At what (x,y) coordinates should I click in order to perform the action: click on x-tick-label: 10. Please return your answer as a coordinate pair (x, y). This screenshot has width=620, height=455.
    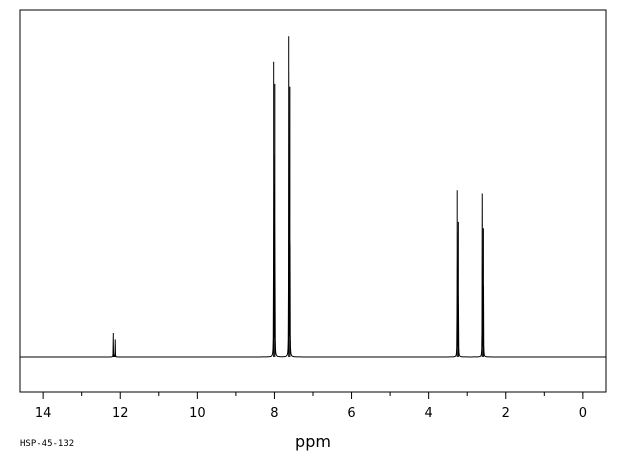
    Looking at the image, I should click on (197, 413).